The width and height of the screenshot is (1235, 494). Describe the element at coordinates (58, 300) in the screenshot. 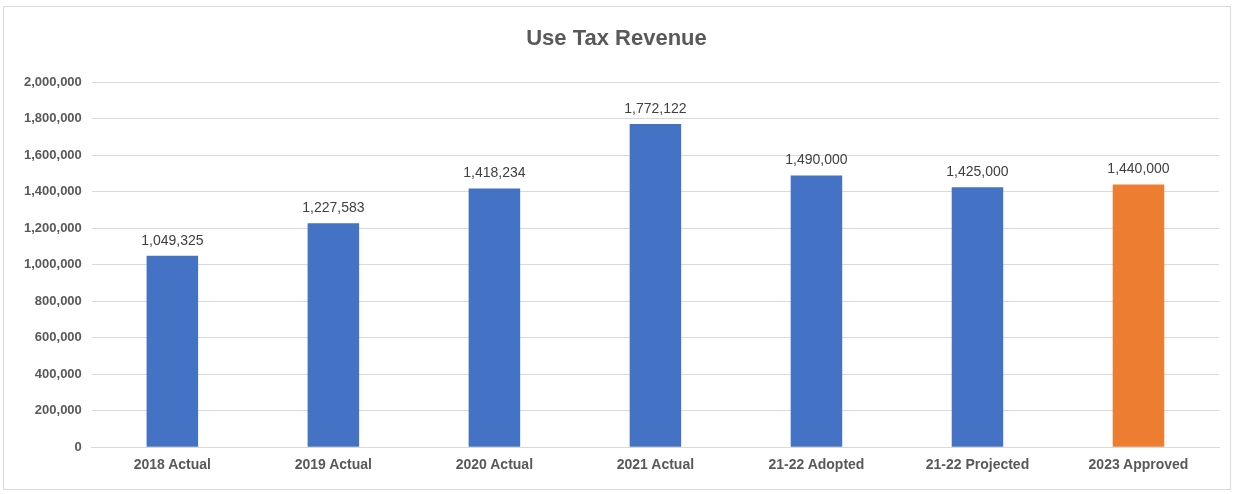

I see `y-tick-label: 800,000` at that location.